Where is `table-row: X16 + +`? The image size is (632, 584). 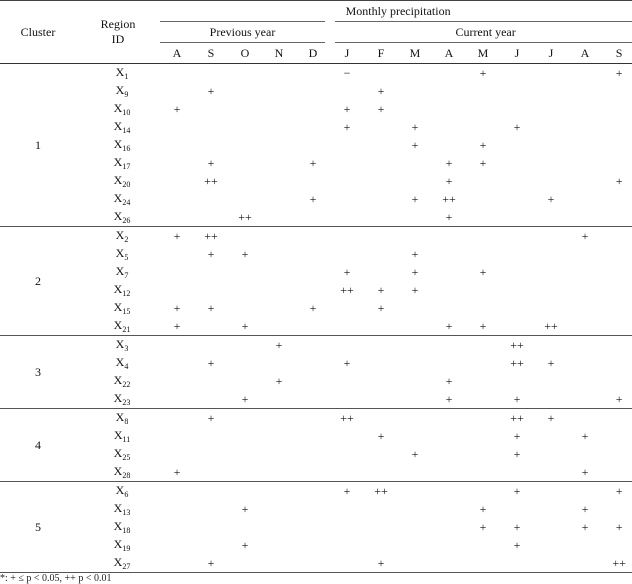 table-row: X16 + + is located at coordinates (316, 145).